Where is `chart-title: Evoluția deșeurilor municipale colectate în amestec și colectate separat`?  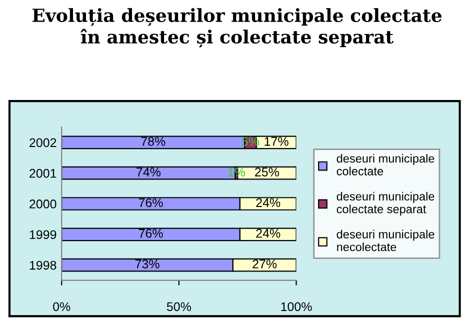 chart-title: Evoluția deșeurilor municipale colectate în amestec și colectate separat is located at coordinates (237, 28).